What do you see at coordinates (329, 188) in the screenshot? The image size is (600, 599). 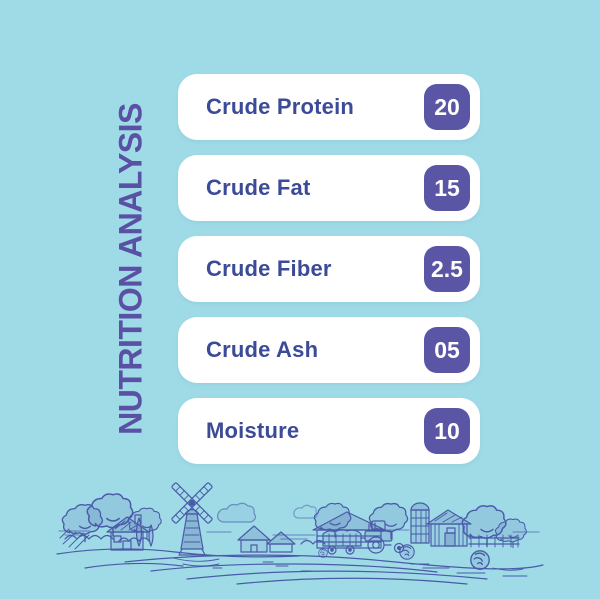 I see `nutrition-card-crude-fat: Crude Fat 15` at bounding box center [329, 188].